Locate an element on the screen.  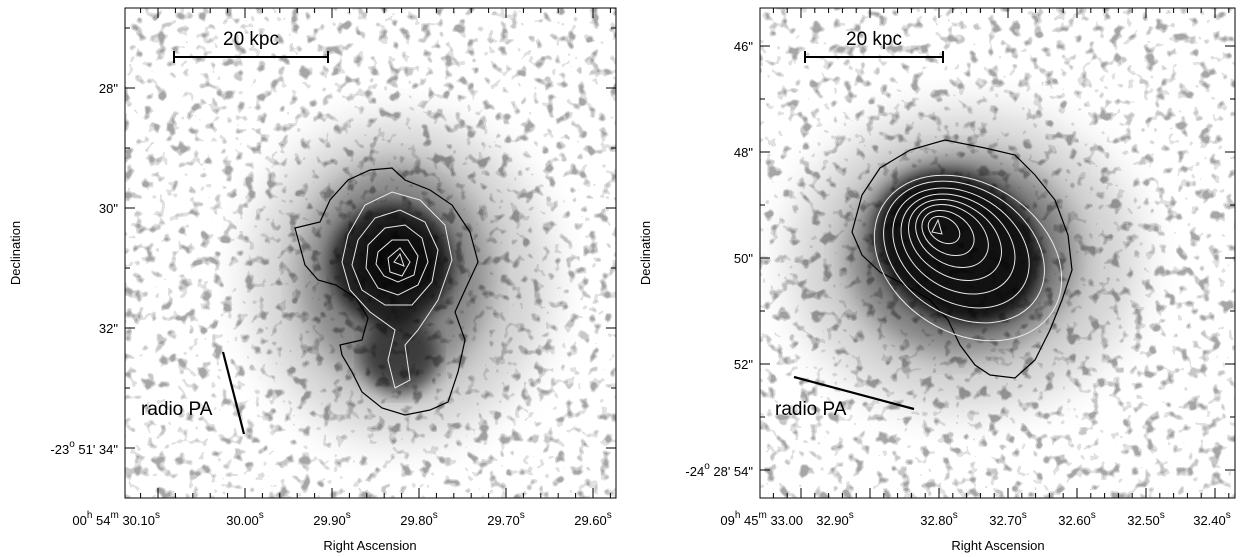
left-ra-tick-label: 29.60s is located at coordinates (593, 519).